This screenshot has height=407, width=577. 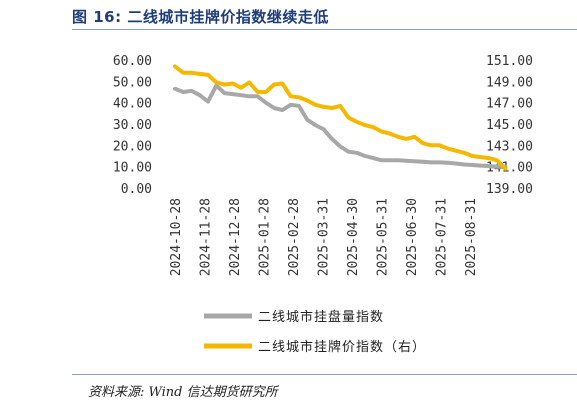 What do you see at coordinates (132, 82) in the screenshot?
I see `left-tick-label: 50.00` at bounding box center [132, 82].